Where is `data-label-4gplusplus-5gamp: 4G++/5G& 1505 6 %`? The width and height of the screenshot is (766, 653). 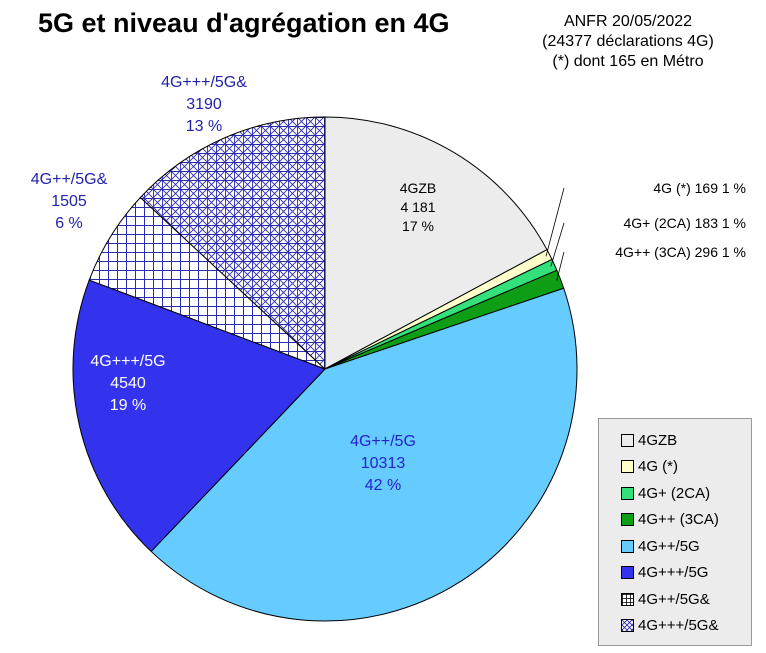 data-label-4gplusplus-5gamp: 4G++/5G& 1505 6 % is located at coordinates (69, 201).